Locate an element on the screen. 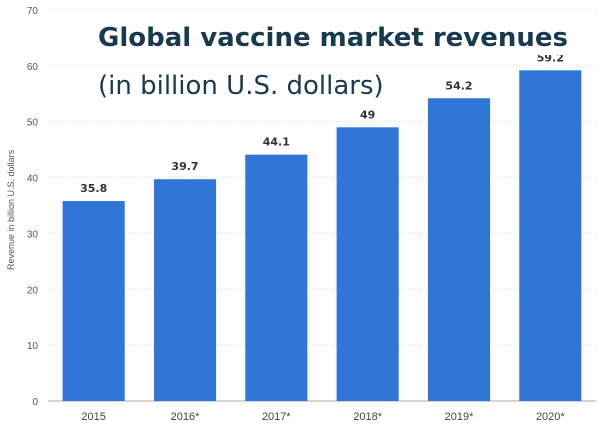 The image size is (598, 430). bar-value-label: 44.1 is located at coordinates (276, 142).